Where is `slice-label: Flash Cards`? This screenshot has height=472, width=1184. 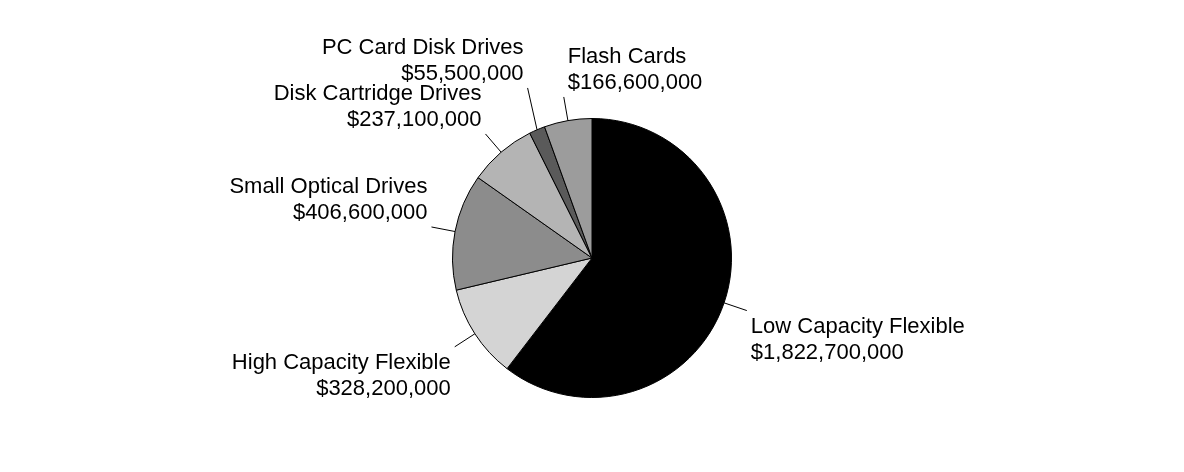
slice-label: Flash Cards is located at coordinates (627, 55).